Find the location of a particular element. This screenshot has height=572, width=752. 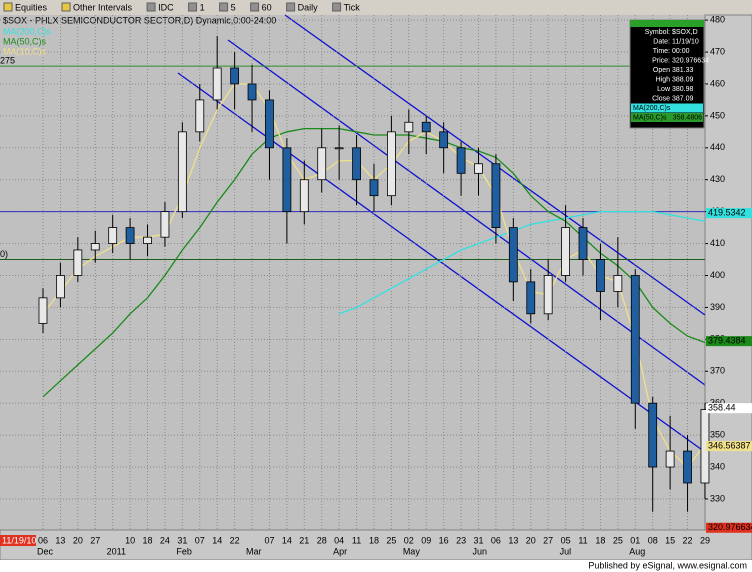

x-month-label: Mar is located at coordinates (254, 551).